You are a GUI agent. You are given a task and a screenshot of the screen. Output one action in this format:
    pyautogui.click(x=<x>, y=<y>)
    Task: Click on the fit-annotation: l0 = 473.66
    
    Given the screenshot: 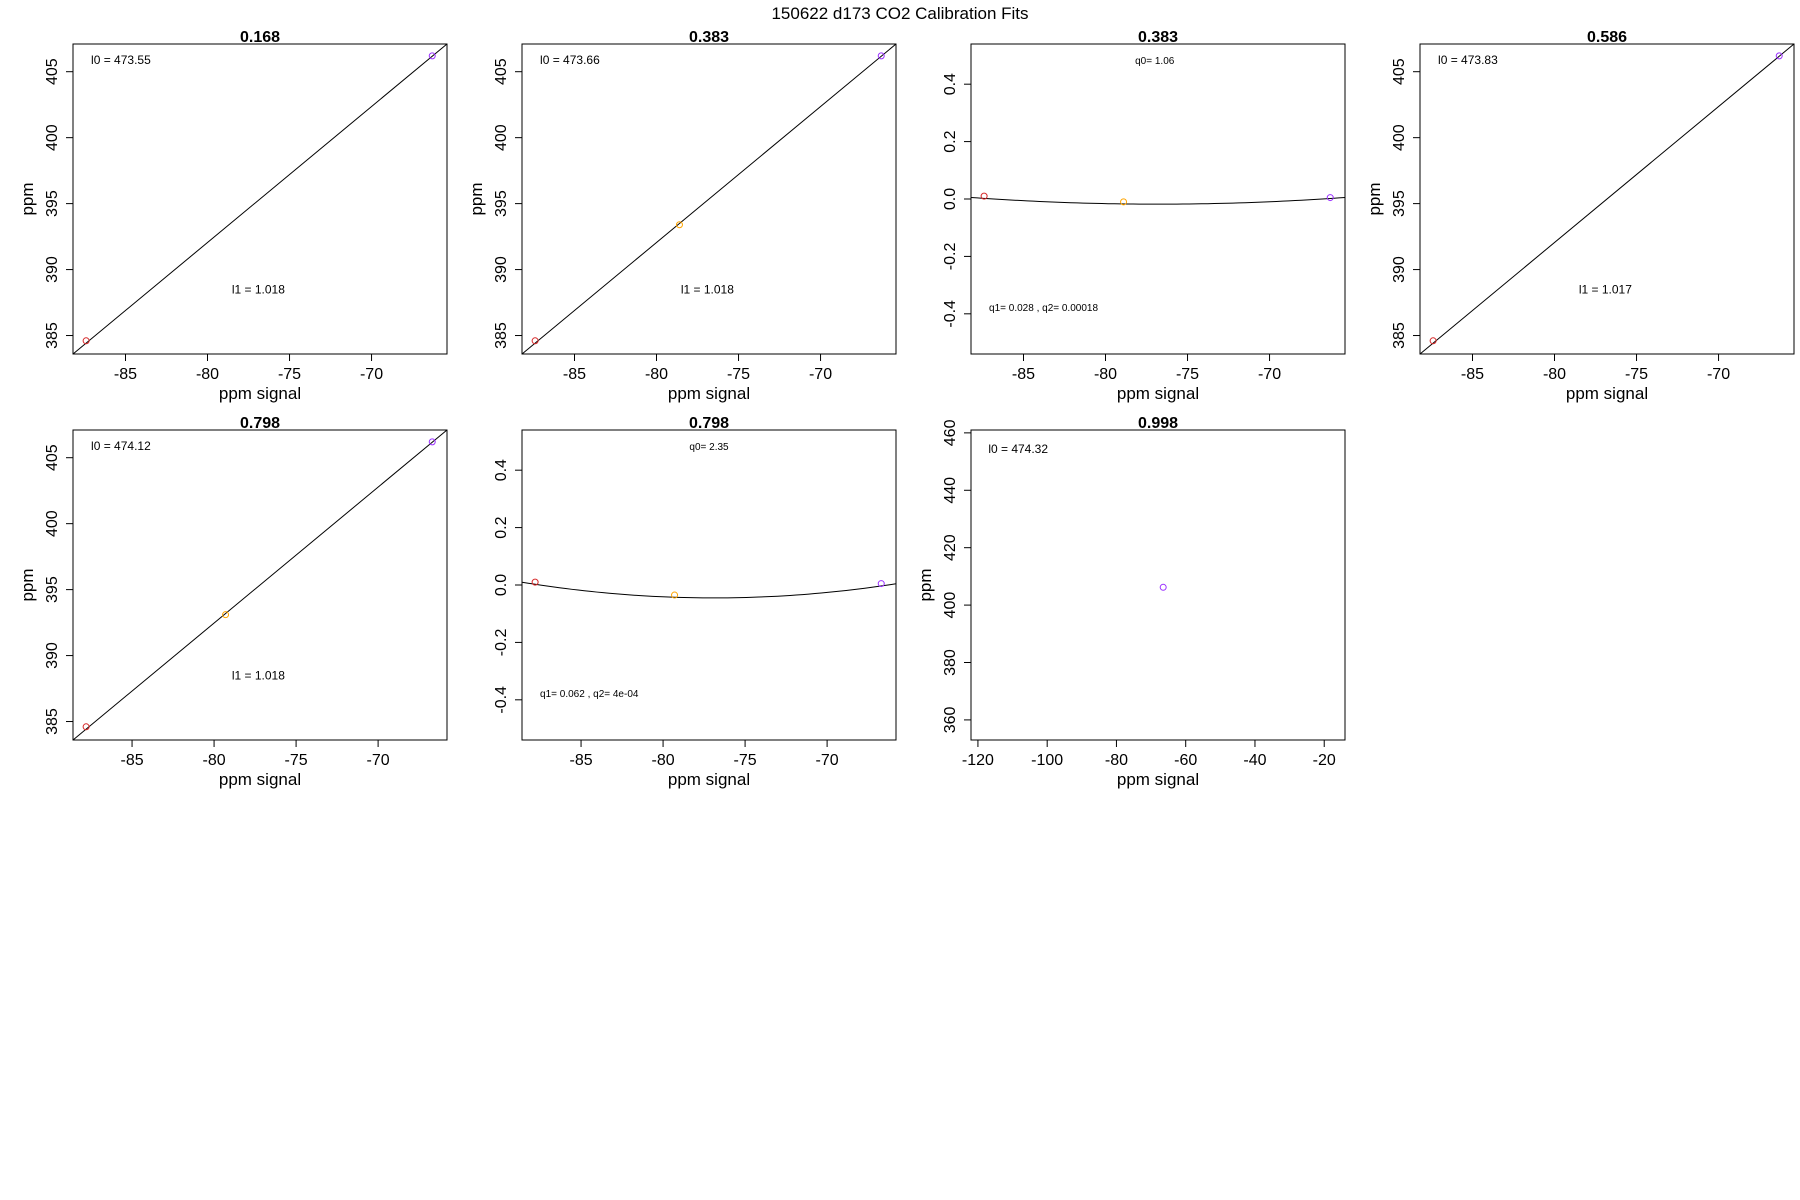 What is the action you would take?
    pyautogui.click(x=570, y=60)
    